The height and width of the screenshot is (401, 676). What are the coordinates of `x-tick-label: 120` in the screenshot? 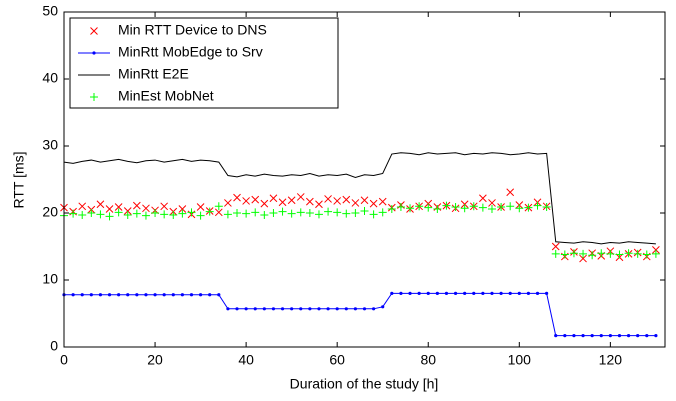 It's located at (611, 360).